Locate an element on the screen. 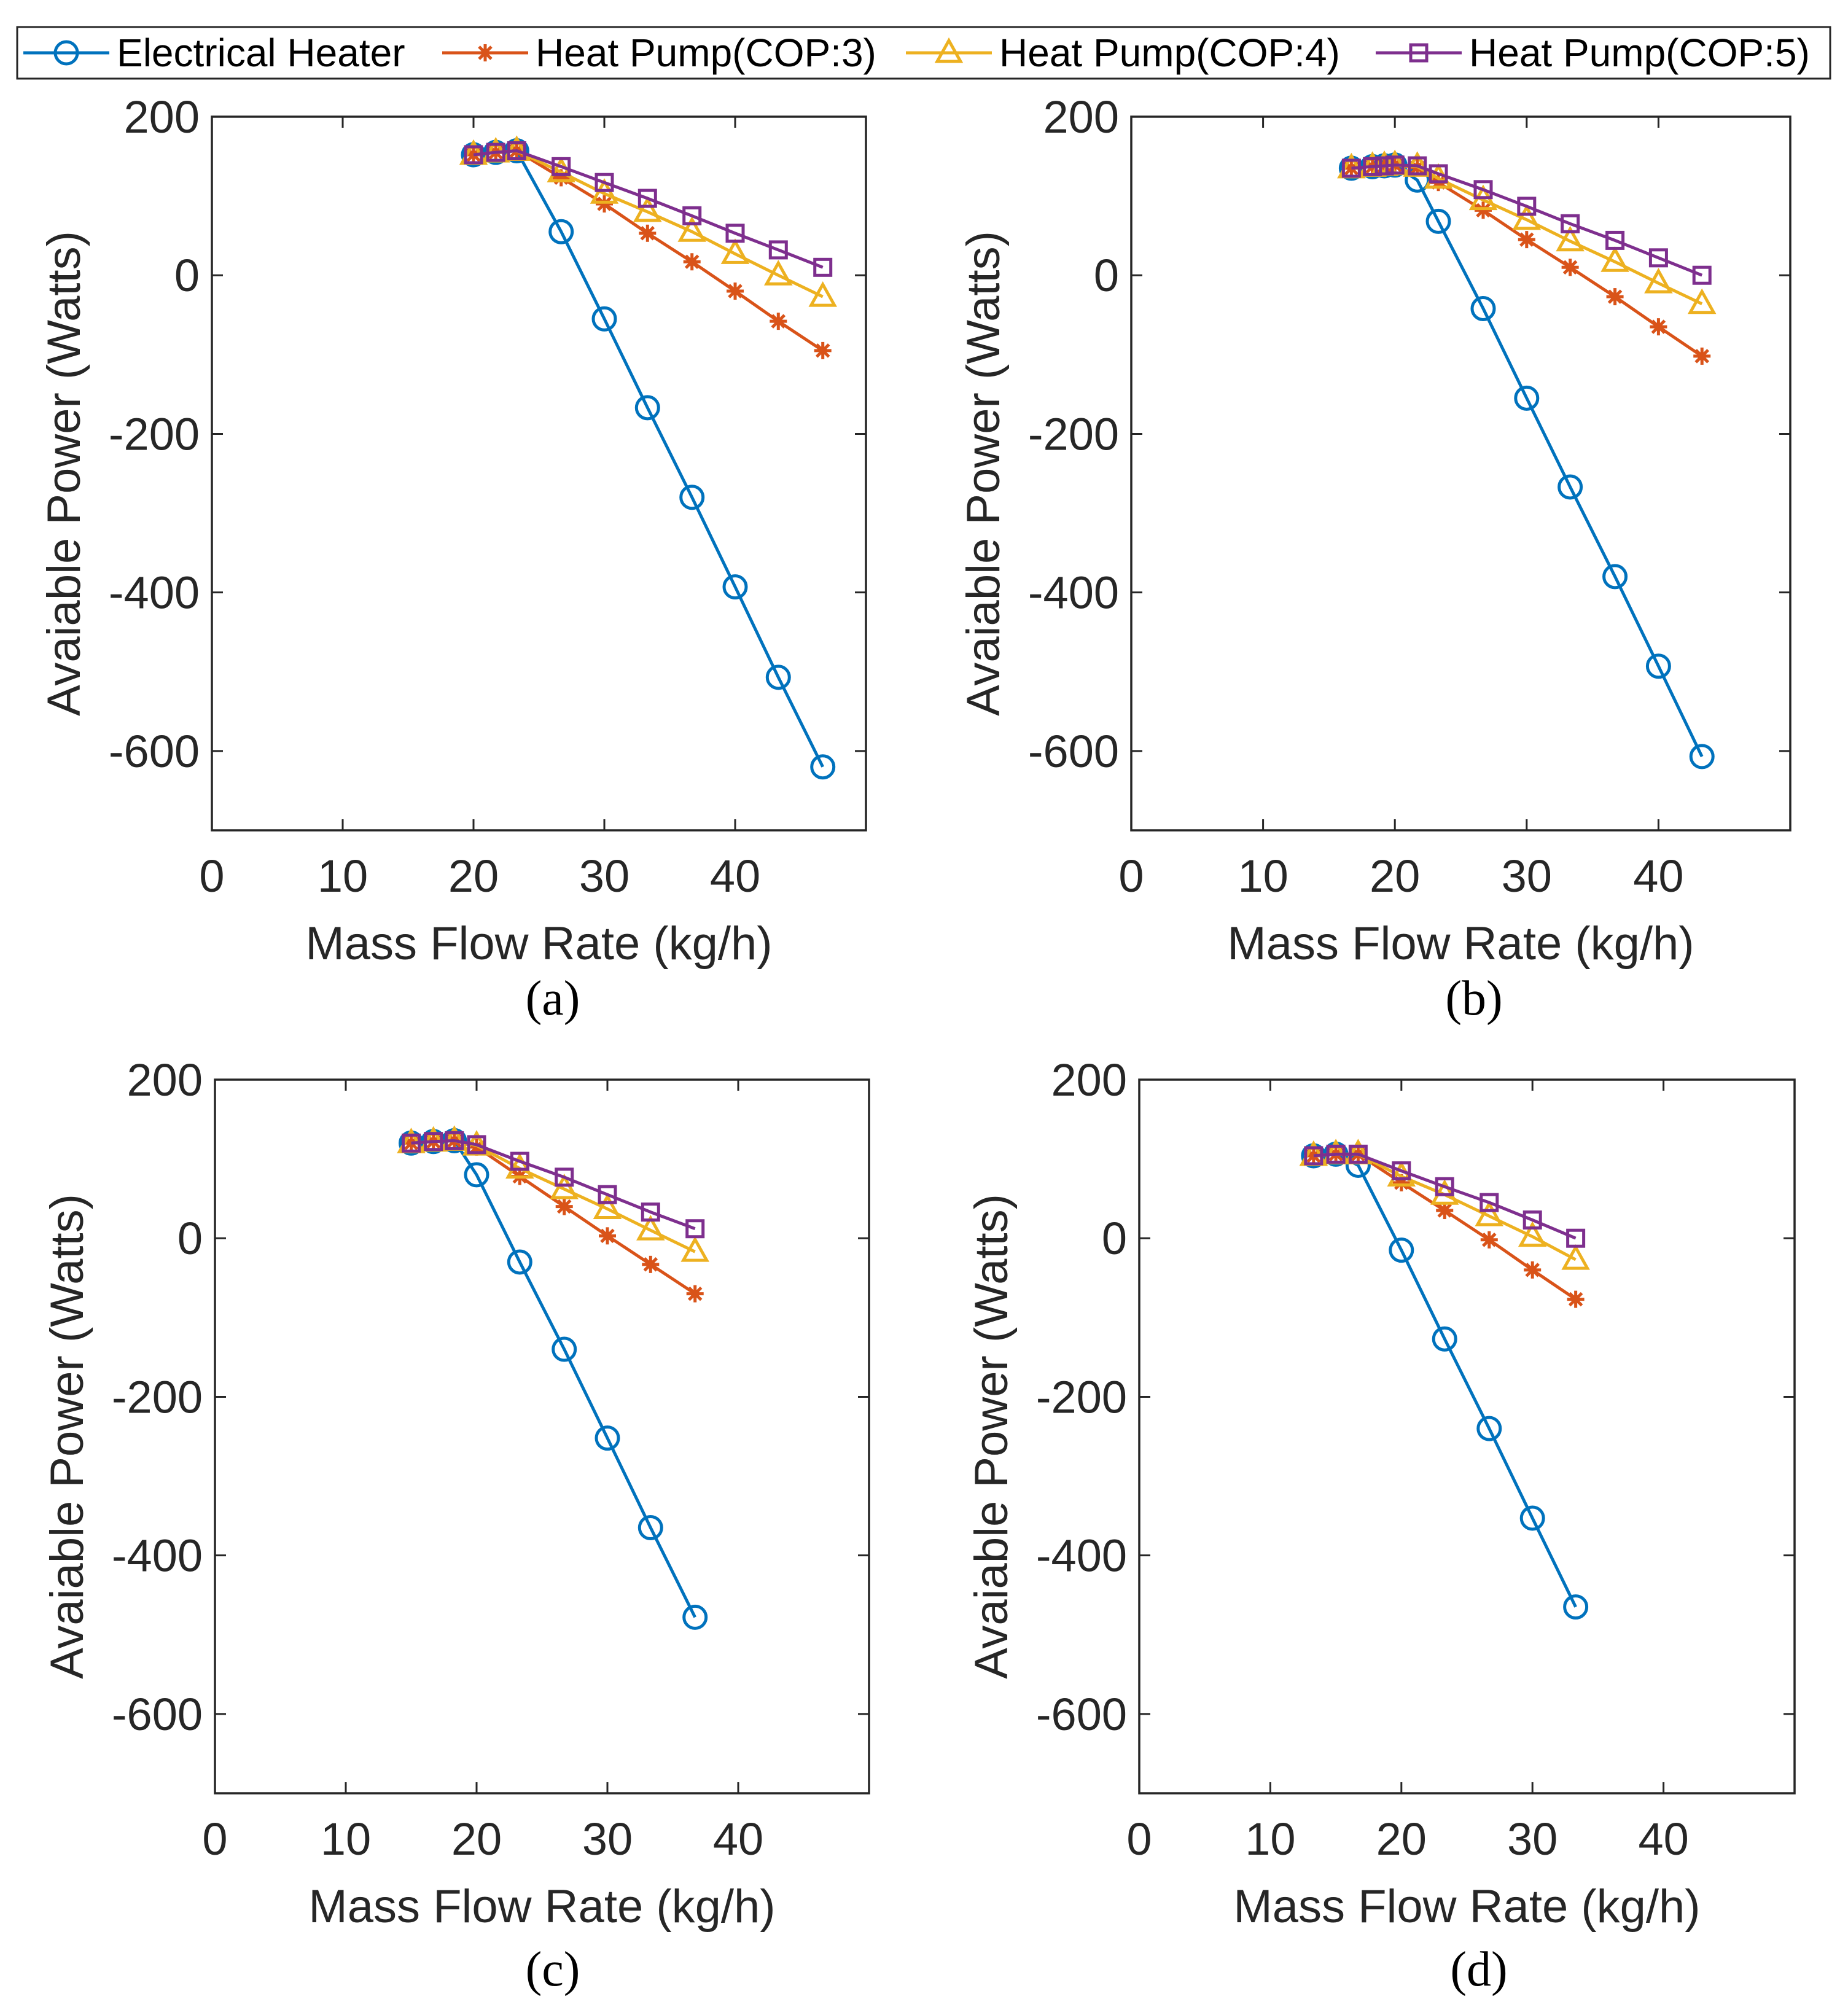  panel-label: (d) is located at coordinates (1478, 1970).